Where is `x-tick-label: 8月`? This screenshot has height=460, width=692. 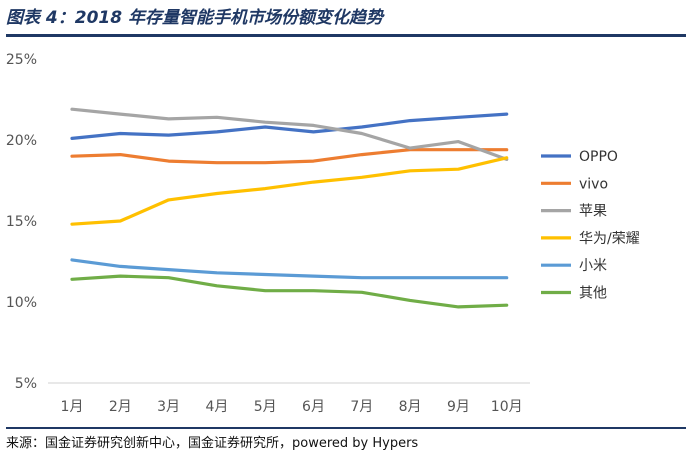
x-tick-label: 8月 is located at coordinates (410, 407).